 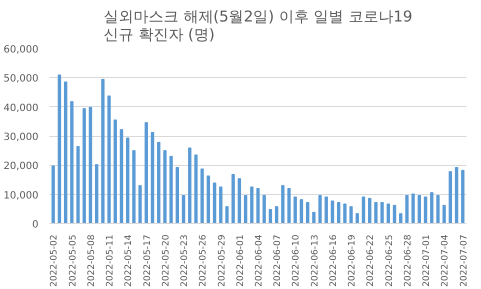 I want to click on x-tick-label: 2022-06-28, so click(x=408, y=260).